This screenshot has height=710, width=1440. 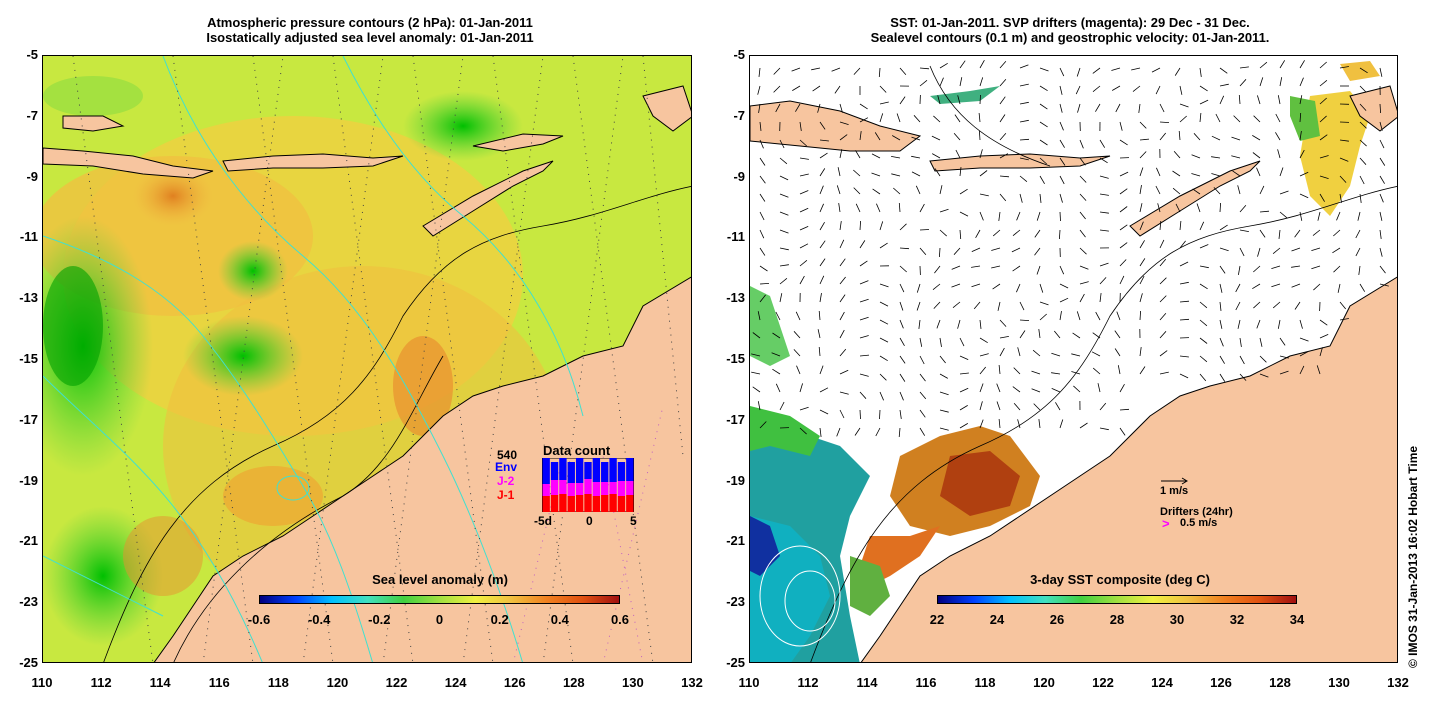 I want to click on colorbar-tick-label: 34, so click(x=1297, y=619).